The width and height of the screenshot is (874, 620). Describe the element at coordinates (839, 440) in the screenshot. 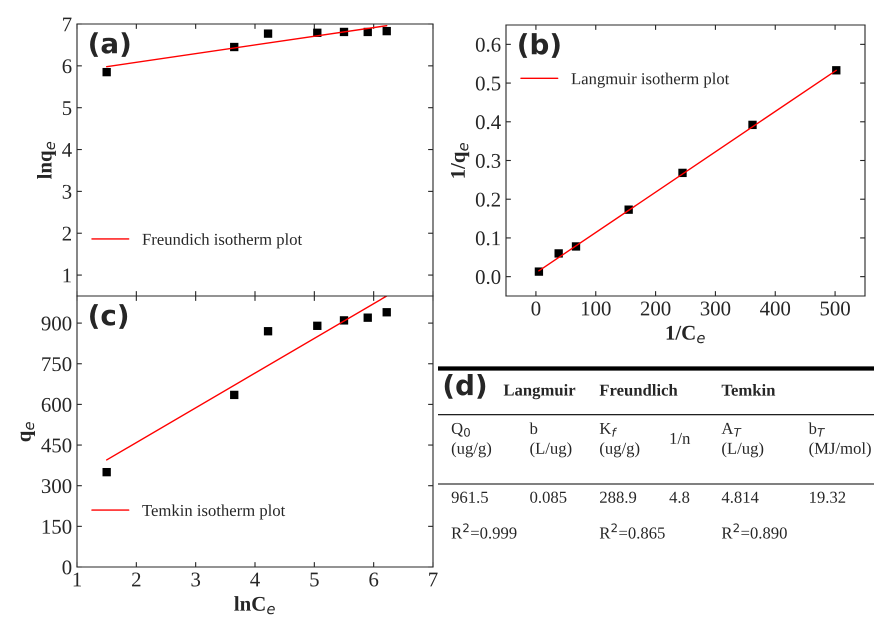

I see `text: b$_{T}$ (MJ/mol)` at that location.